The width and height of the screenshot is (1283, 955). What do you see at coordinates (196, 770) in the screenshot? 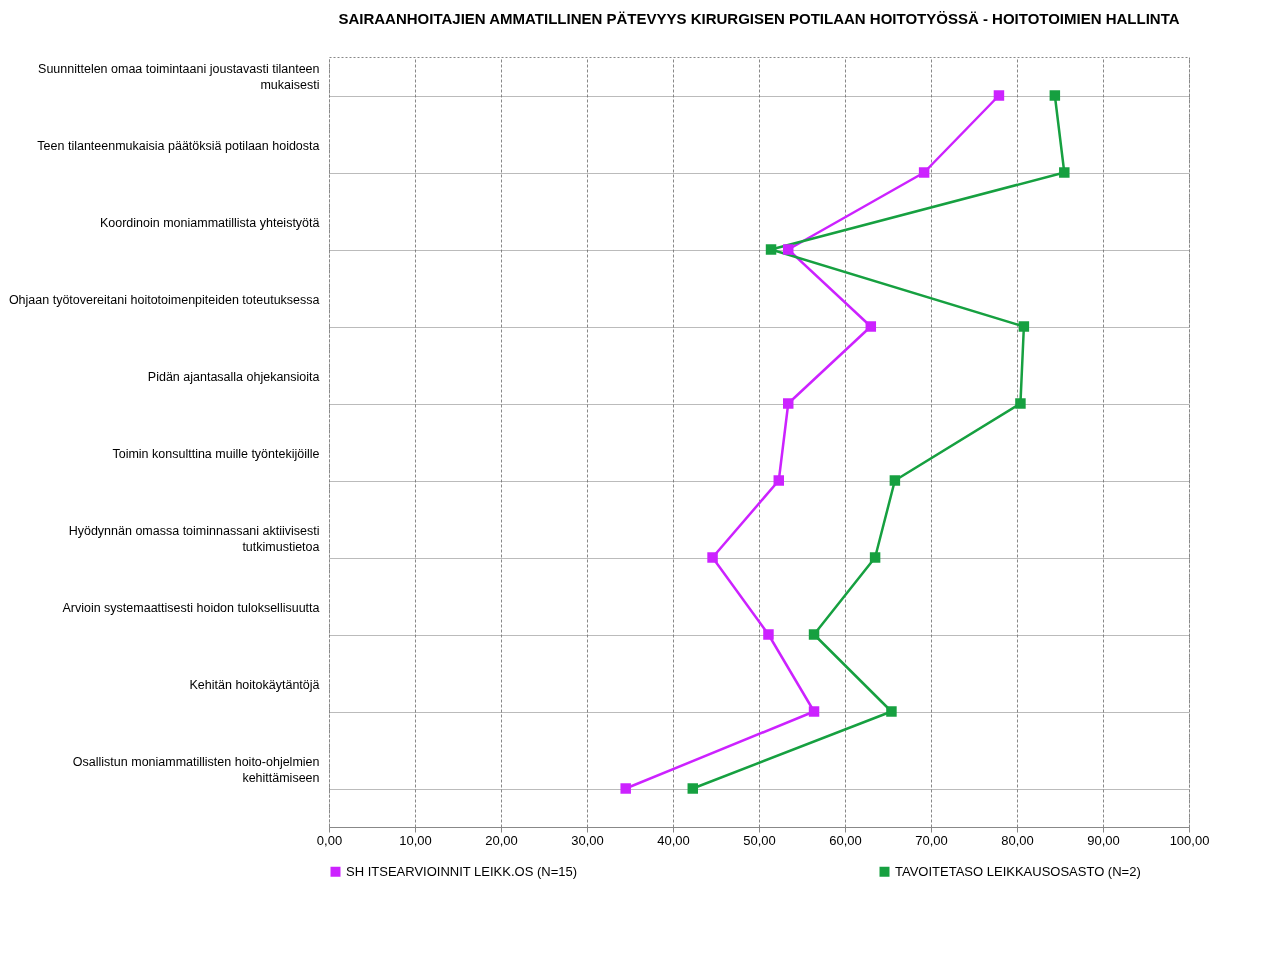
I see `y-tick-label: Osallistun moniammatillisten hoito-ohjelmien kehittämiseen` at bounding box center [196, 770].